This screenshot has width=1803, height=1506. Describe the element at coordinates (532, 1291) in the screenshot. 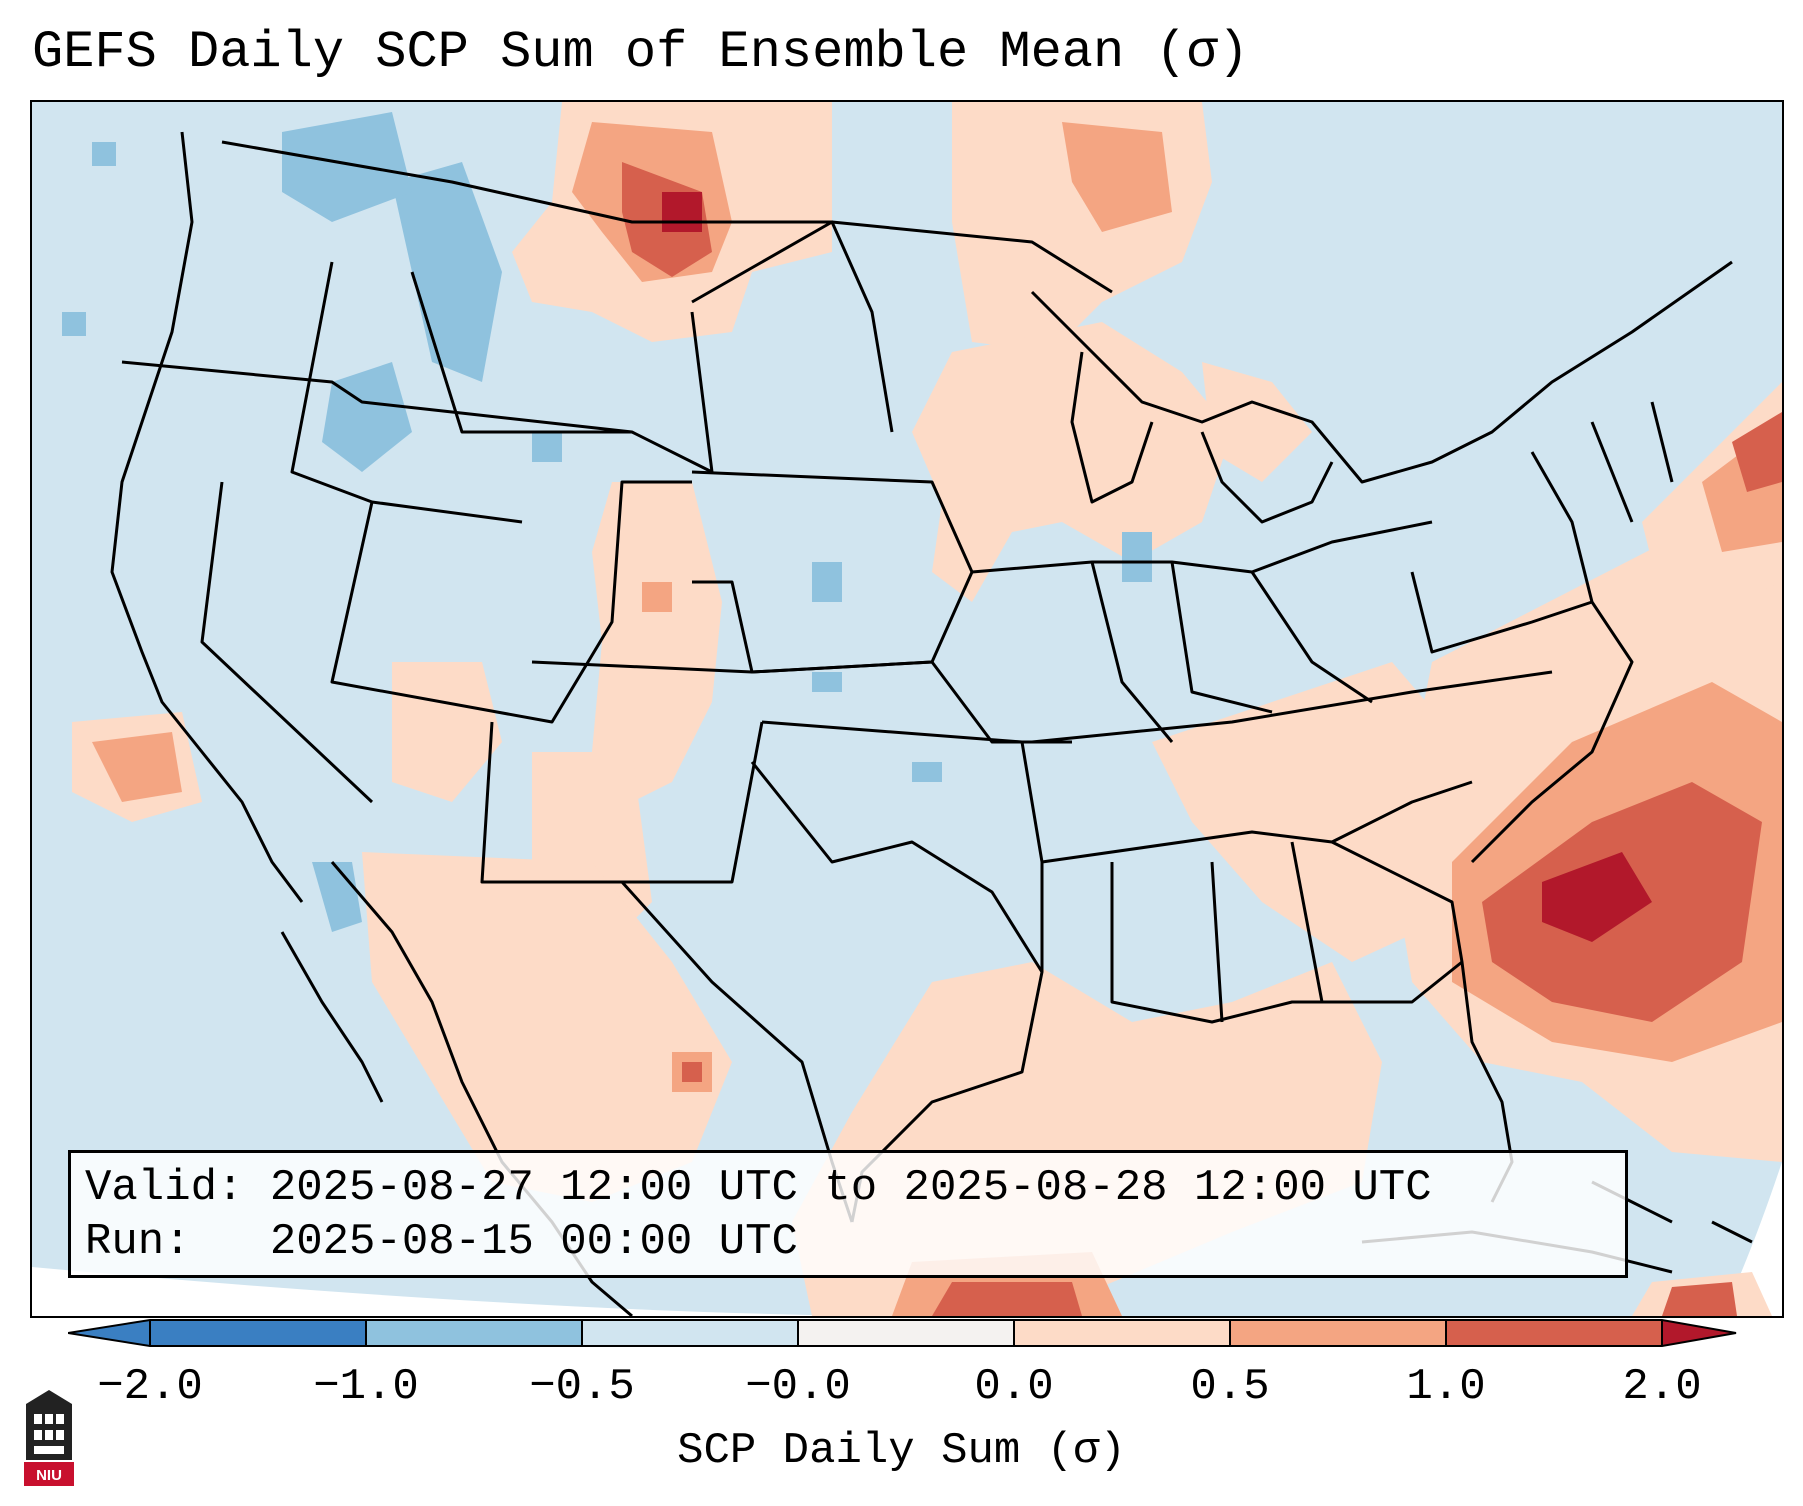

I see `outside-domain` at that location.